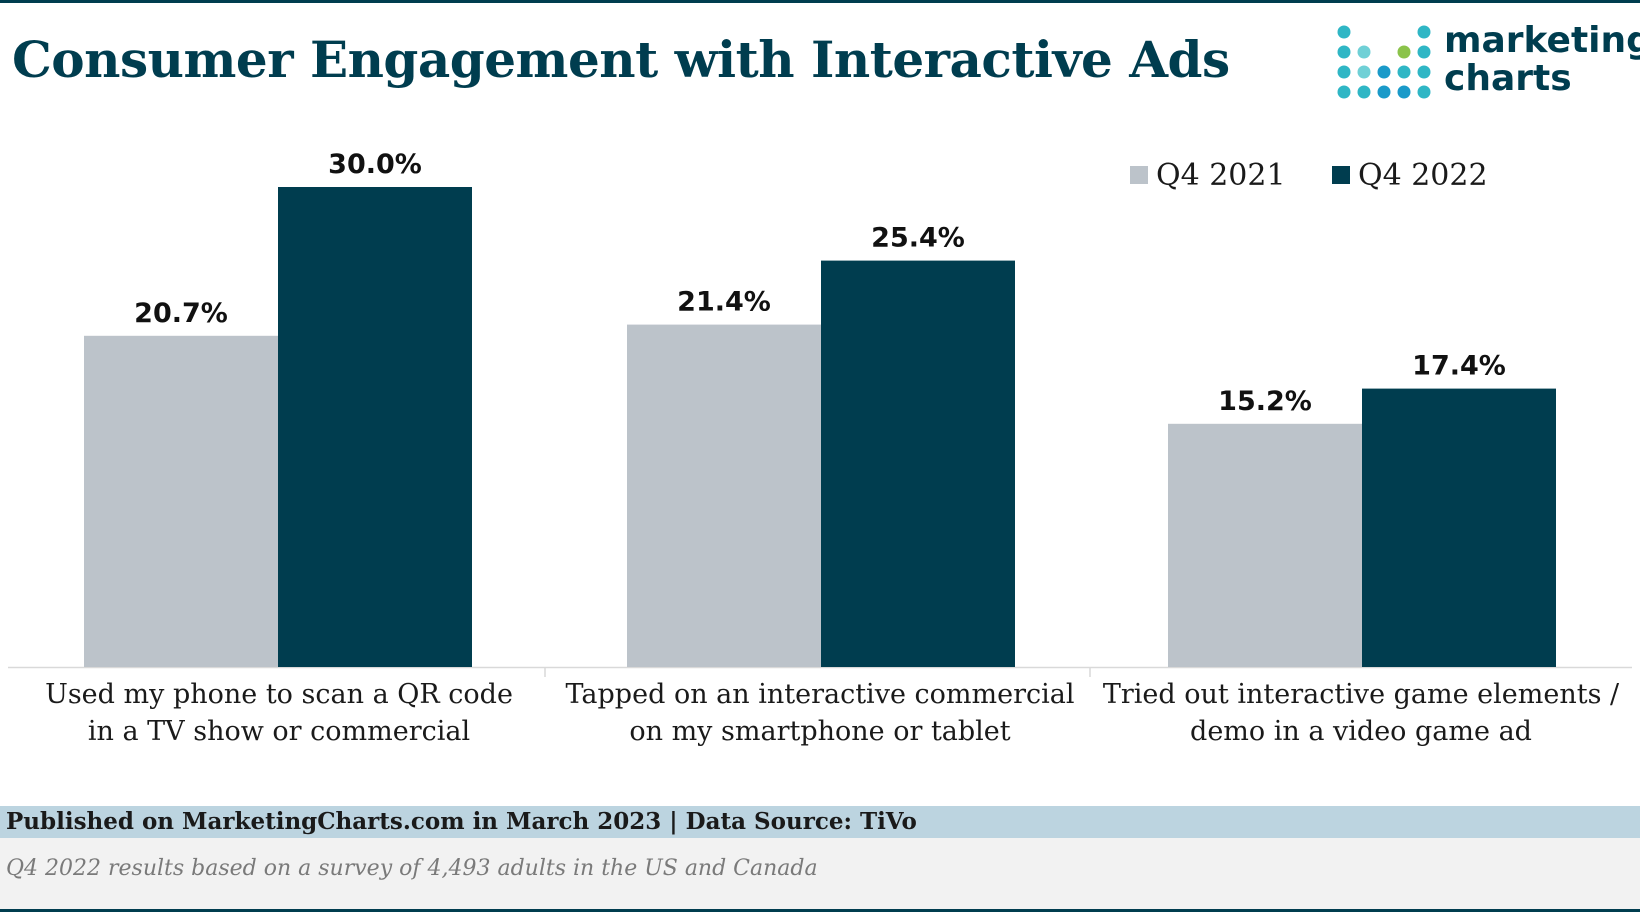 Image resolution: width=1640 pixels, height=912 pixels. What do you see at coordinates (1341, 175) in the screenshot?
I see `legend-swatch-q4-2022` at bounding box center [1341, 175].